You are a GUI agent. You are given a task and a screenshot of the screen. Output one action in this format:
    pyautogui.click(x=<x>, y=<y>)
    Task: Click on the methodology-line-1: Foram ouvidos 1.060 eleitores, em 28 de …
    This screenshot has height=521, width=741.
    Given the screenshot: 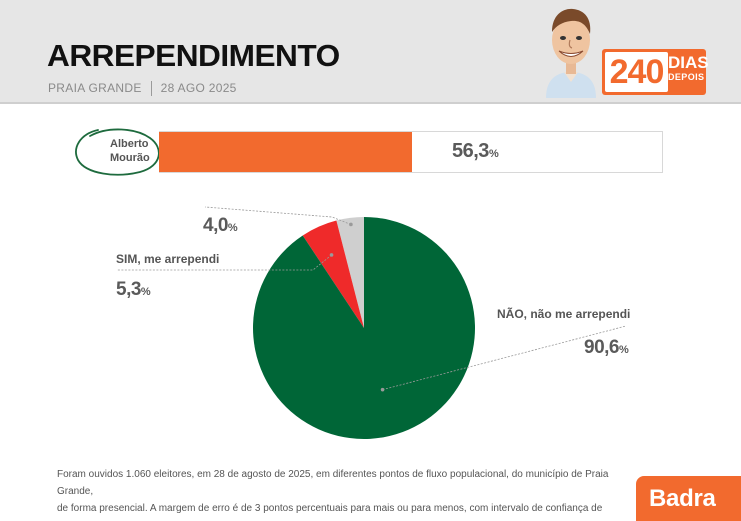 What is the action you would take?
    pyautogui.click(x=333, y=483)
    